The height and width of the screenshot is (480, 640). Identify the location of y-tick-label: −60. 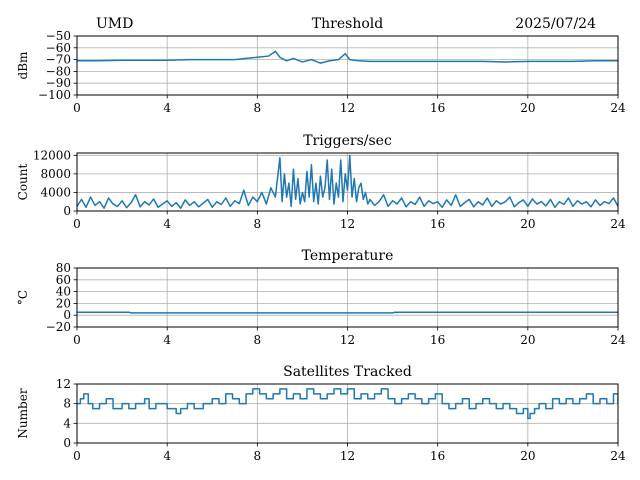
(58, 48).